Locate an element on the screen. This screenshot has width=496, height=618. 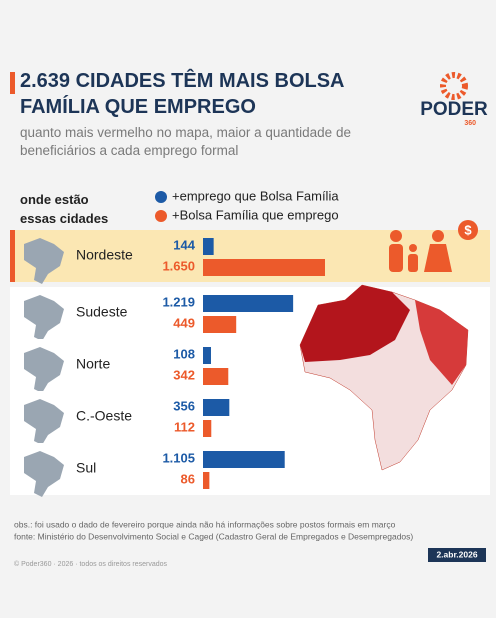
map is located at coordinates (384, 377).